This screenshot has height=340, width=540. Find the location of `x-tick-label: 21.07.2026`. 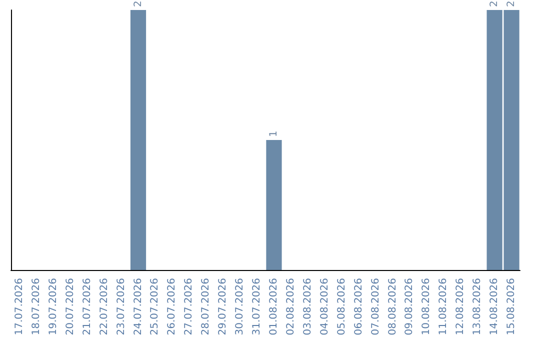

x-tick-label: 21.07.2026 is located at coordinates (87, 307).